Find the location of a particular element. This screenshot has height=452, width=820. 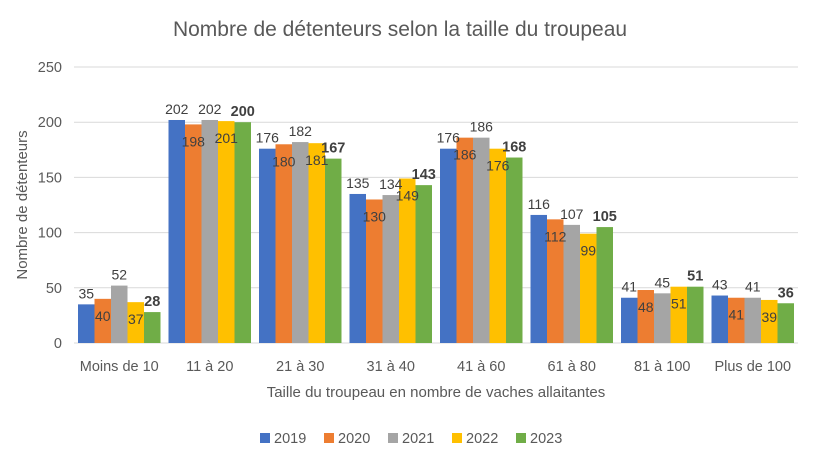

data-label: 180 is located at coordinates (284, 161).